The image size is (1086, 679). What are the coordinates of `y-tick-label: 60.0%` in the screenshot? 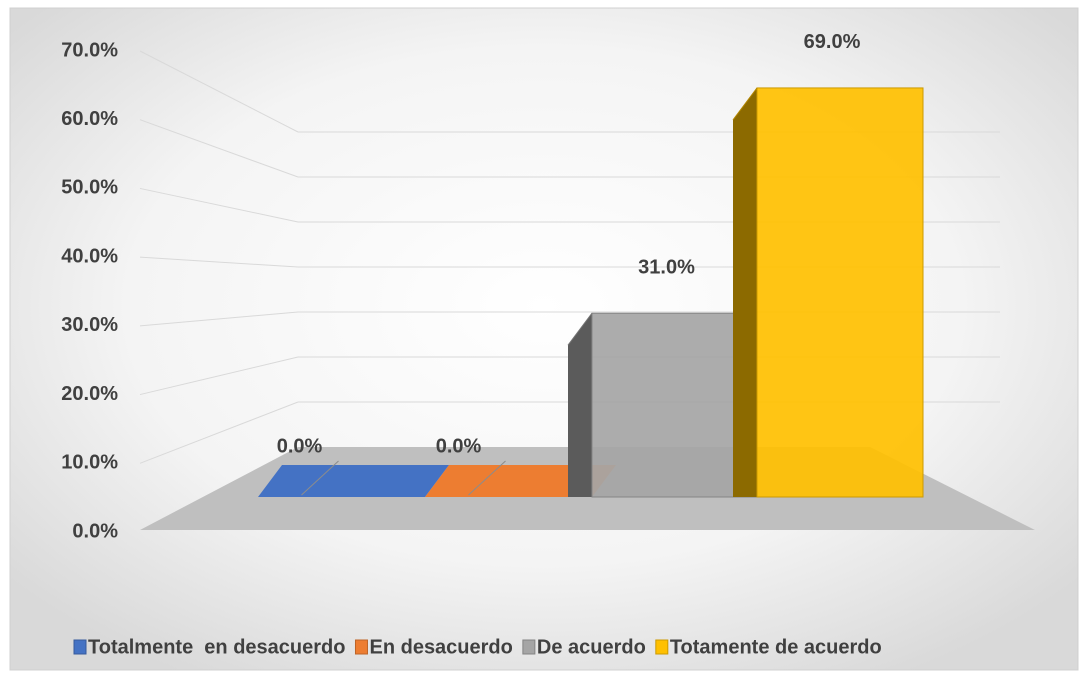 It's located at (89, 119).